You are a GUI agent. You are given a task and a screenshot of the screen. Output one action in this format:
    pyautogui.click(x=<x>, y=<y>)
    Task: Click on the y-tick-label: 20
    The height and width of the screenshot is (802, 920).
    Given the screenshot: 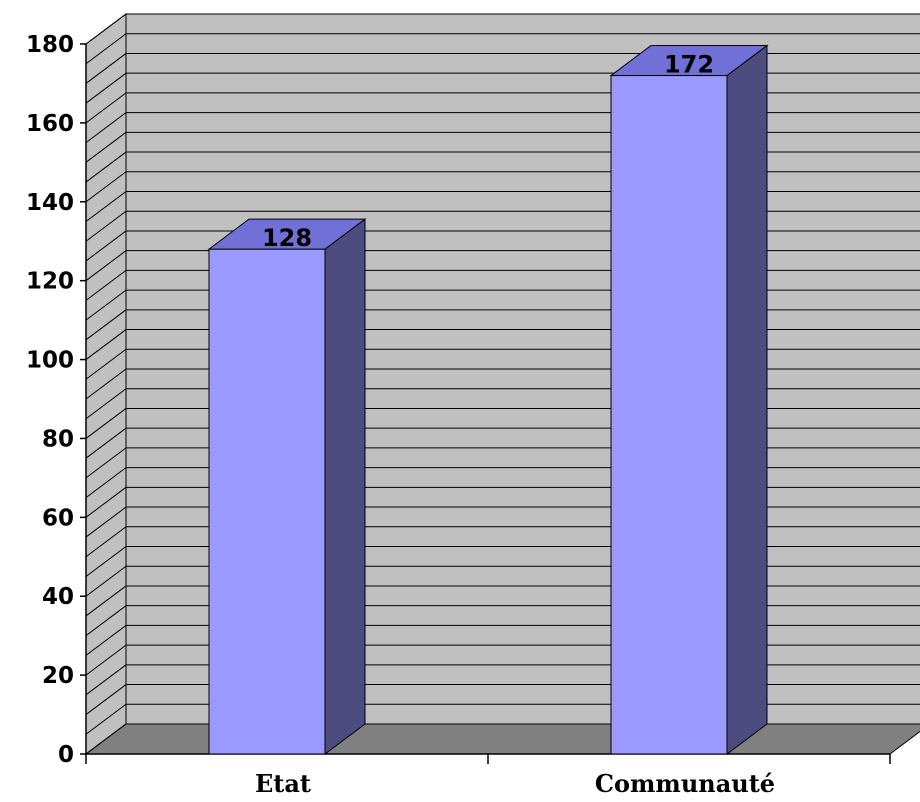 What is the action you would take?
    pyautogui.click(x=58, y=676)
    